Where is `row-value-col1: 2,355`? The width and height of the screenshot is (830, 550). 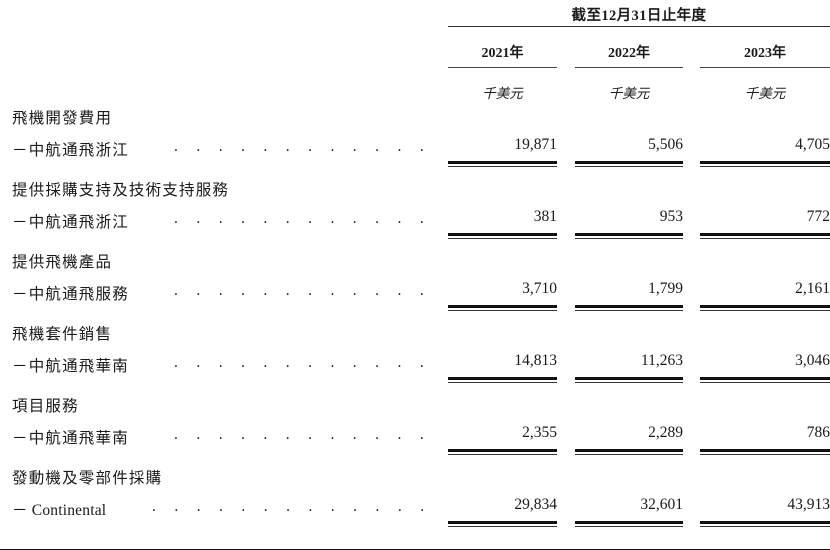
row-value-col1: 2,355 is located at coordinates (539, 432).